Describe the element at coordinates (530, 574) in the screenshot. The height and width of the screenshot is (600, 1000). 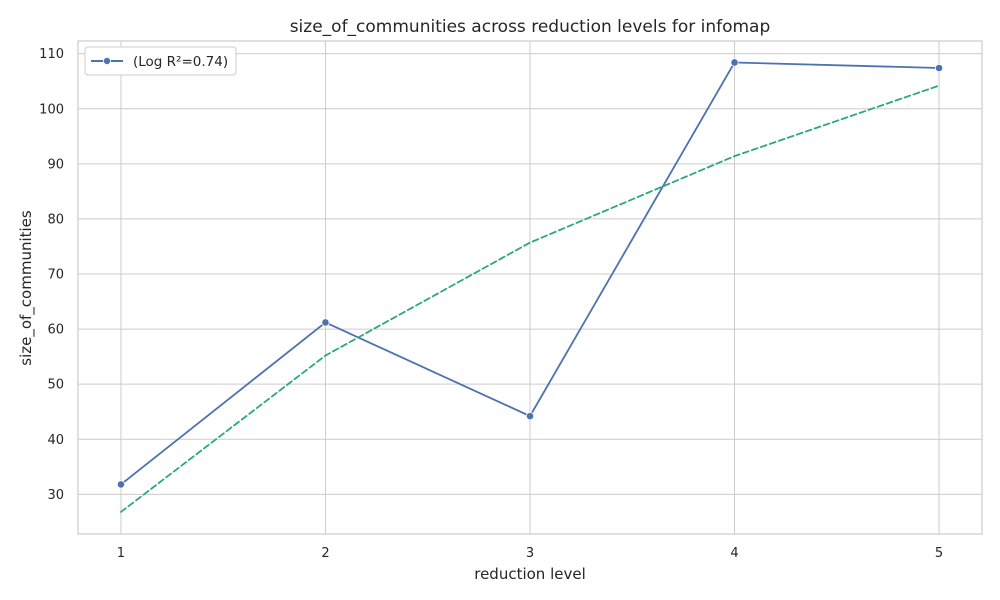
I see `x-axis-label: reduction level` at that location.